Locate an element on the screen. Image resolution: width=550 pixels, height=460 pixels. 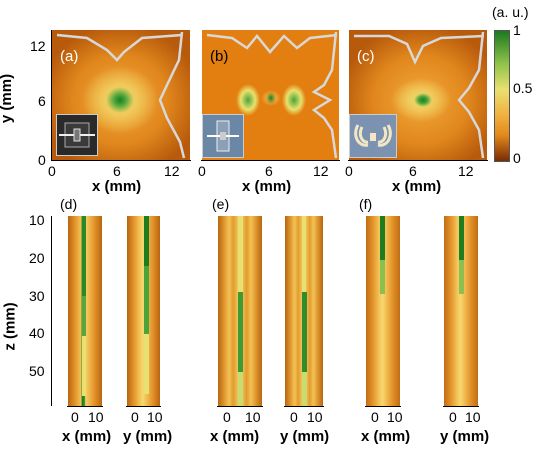
d-y-tick-0: 0 is located at coordinates (135, 417).